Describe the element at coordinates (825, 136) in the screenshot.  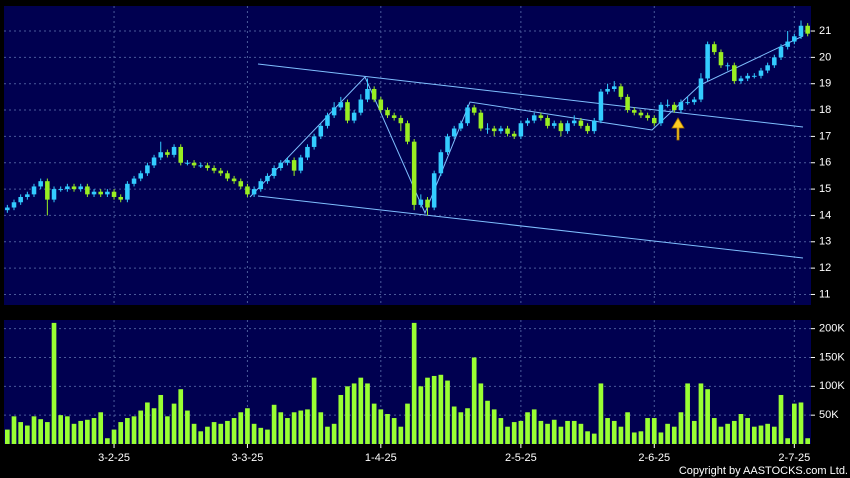
I see `y-tick-label: 17` at that location.